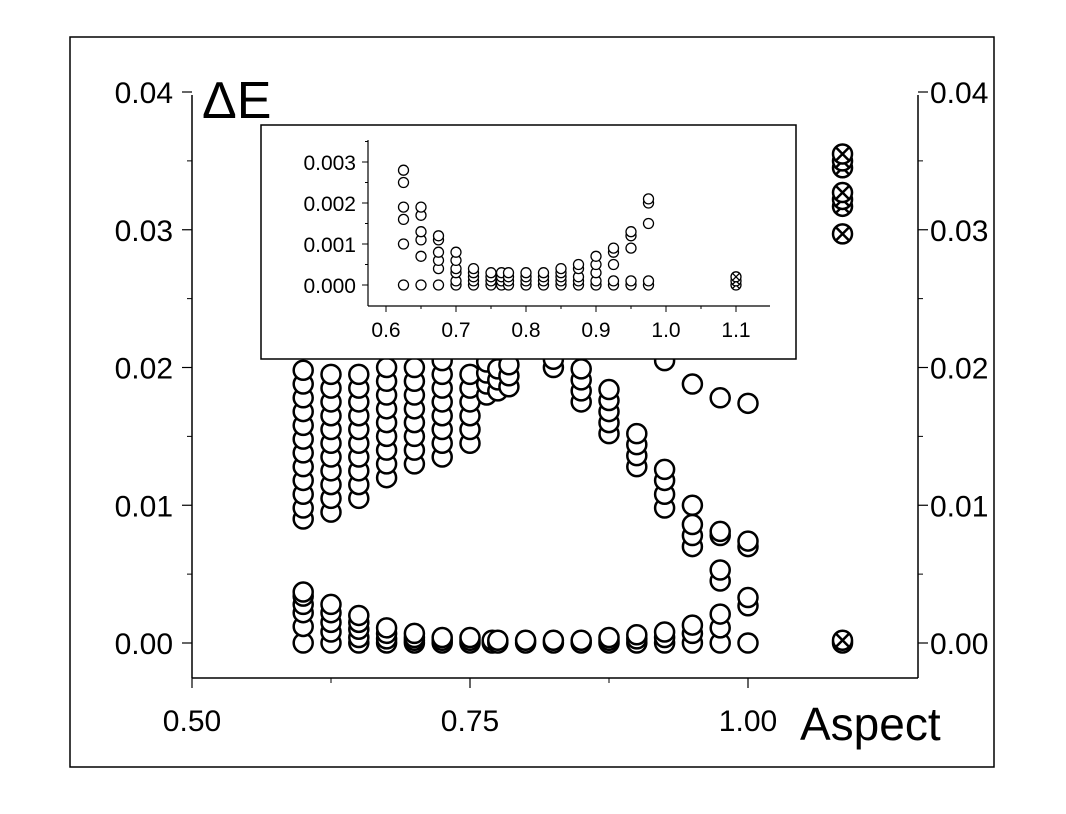 The image size is (1066, 814). What do you see at coordinates (959, 93) in the screenshot?
I see `main-y-tick-label-right: 0.04` at bounding box center [959, 93].